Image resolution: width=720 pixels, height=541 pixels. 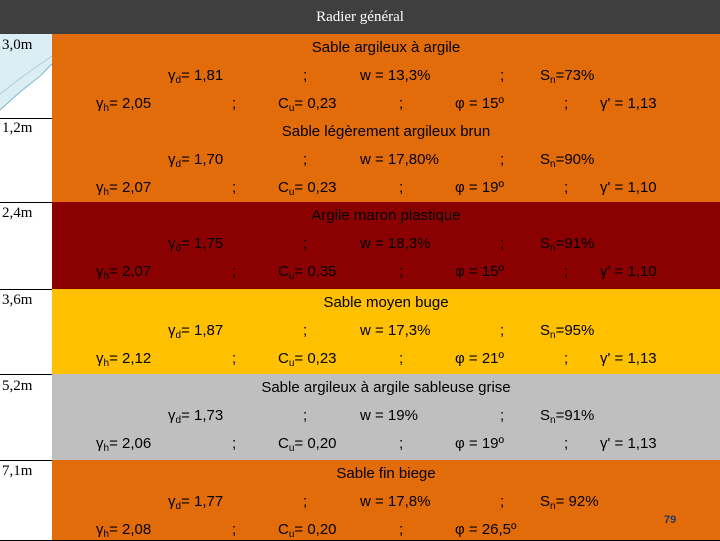 I want to click on param-value: = 2,12, so click(x=130, y=358).